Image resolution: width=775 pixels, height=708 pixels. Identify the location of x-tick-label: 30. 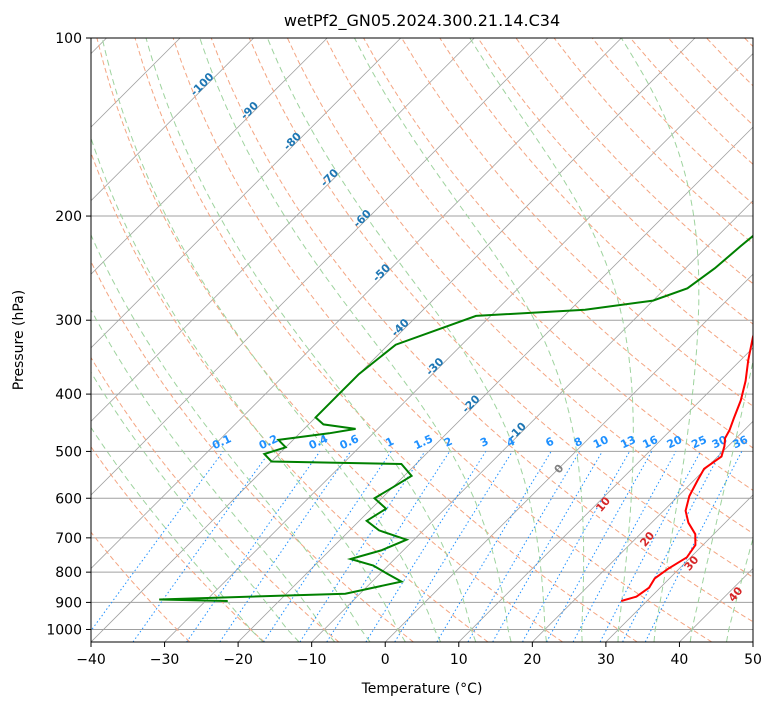
(606, 660).